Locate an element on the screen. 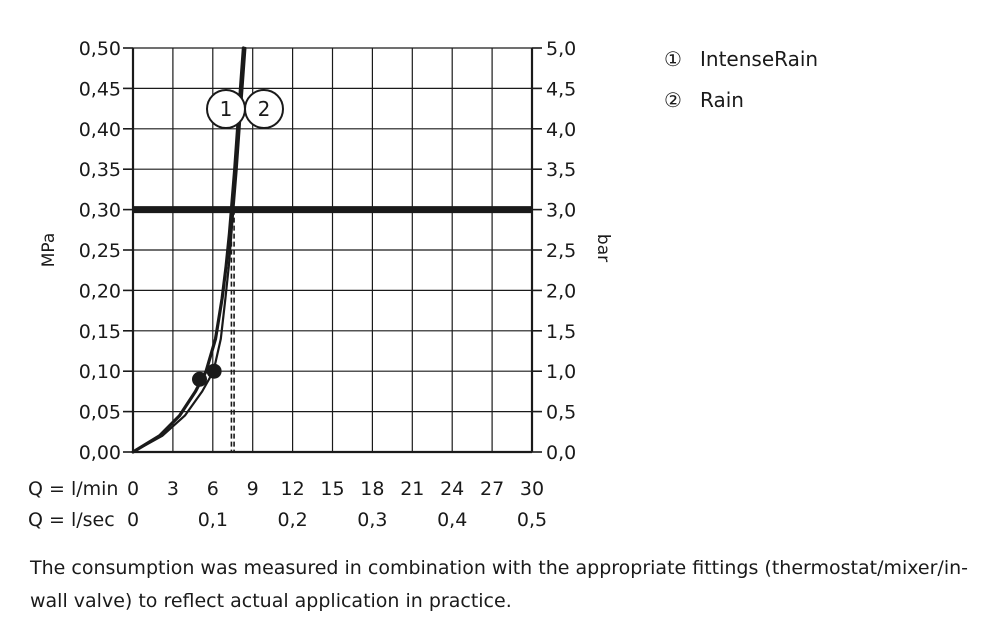  x-row1-tick-label-6: 18 is located at coordinates (372, 489).